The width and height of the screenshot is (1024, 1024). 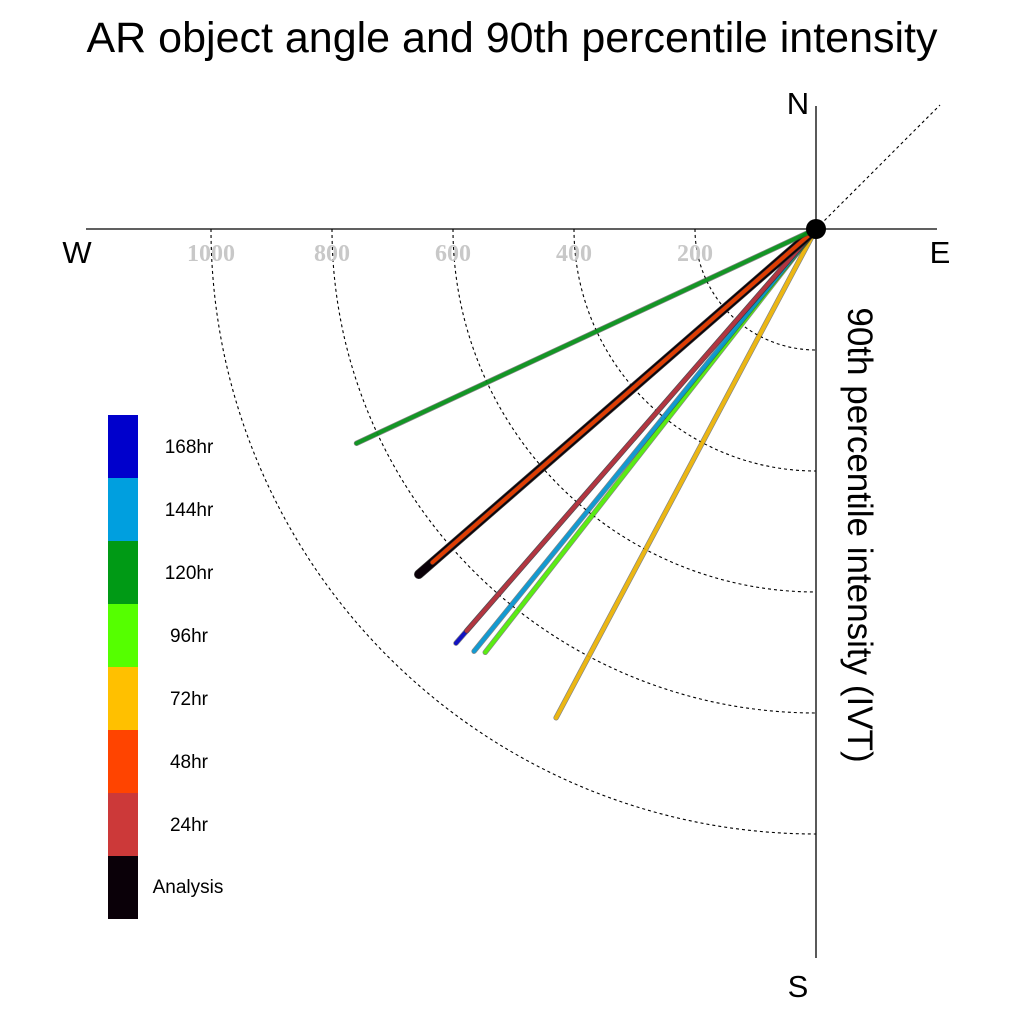 I want to click on legend-swatch-120hr, so click(x=123, y=572).